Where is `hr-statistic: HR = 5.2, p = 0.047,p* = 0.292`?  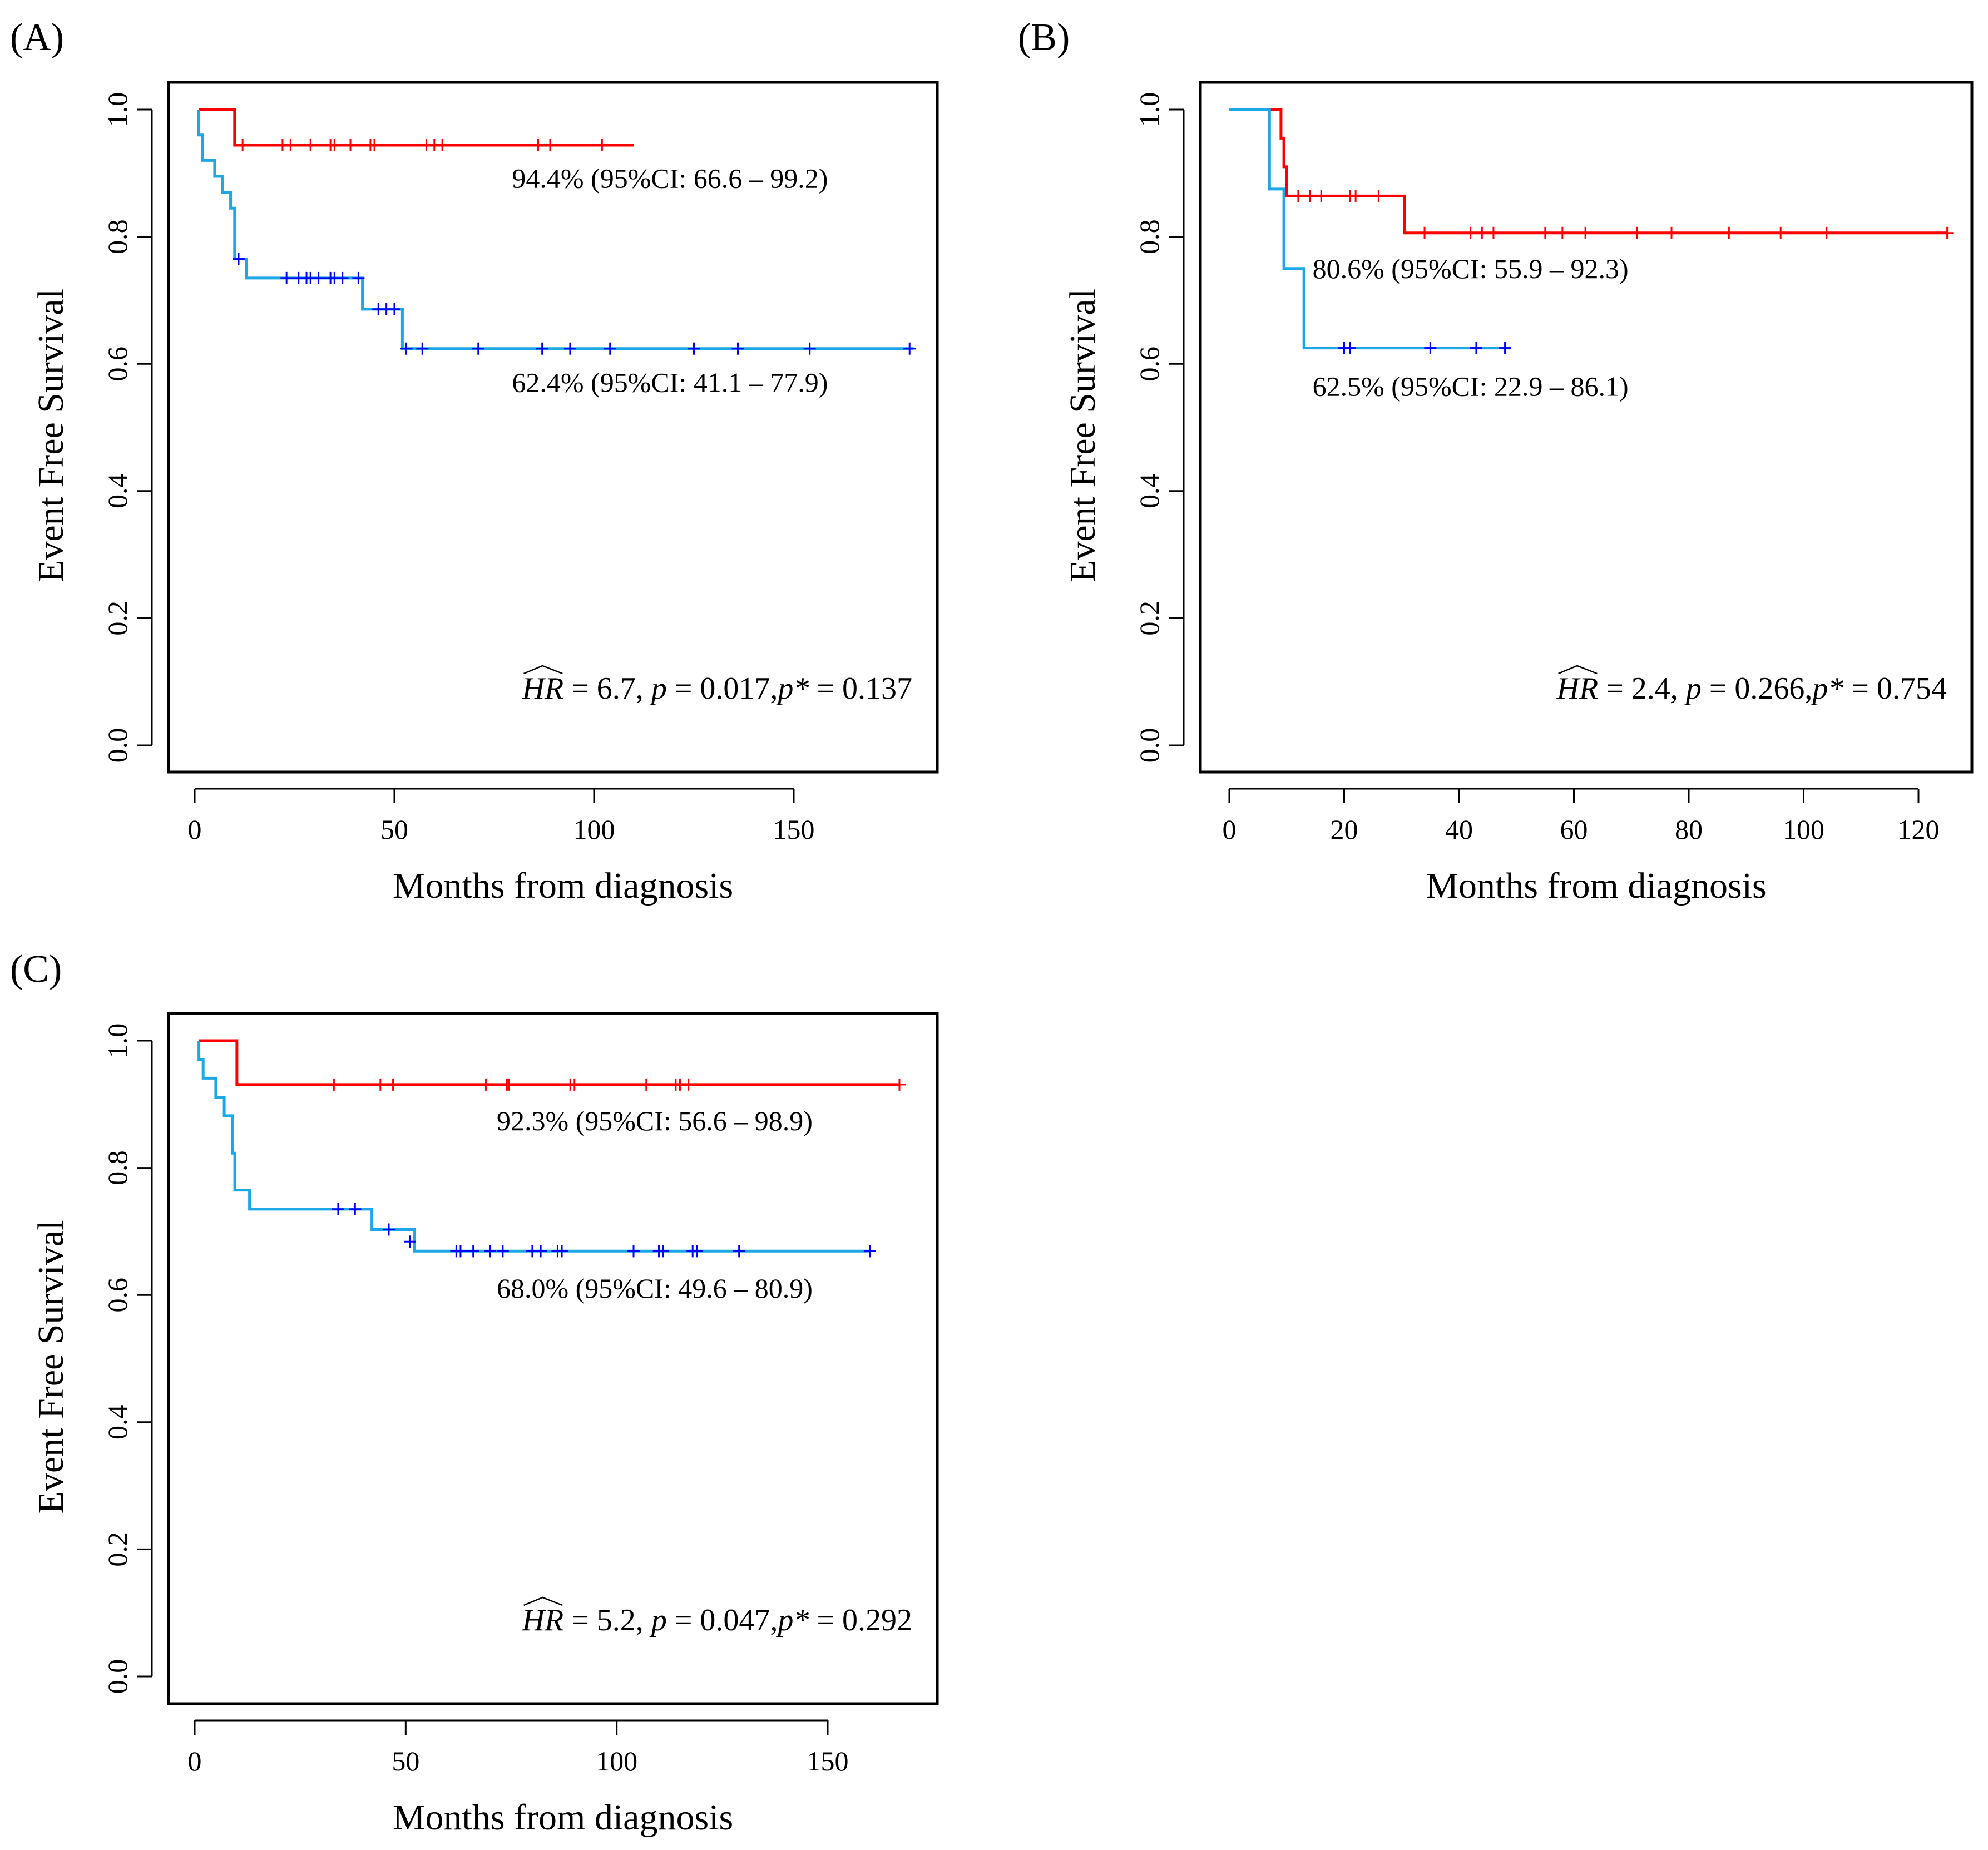
hr-statistic: HR = 5.2, p = 0.047,p* = 0.292 is located at coordinates (717, 1621).